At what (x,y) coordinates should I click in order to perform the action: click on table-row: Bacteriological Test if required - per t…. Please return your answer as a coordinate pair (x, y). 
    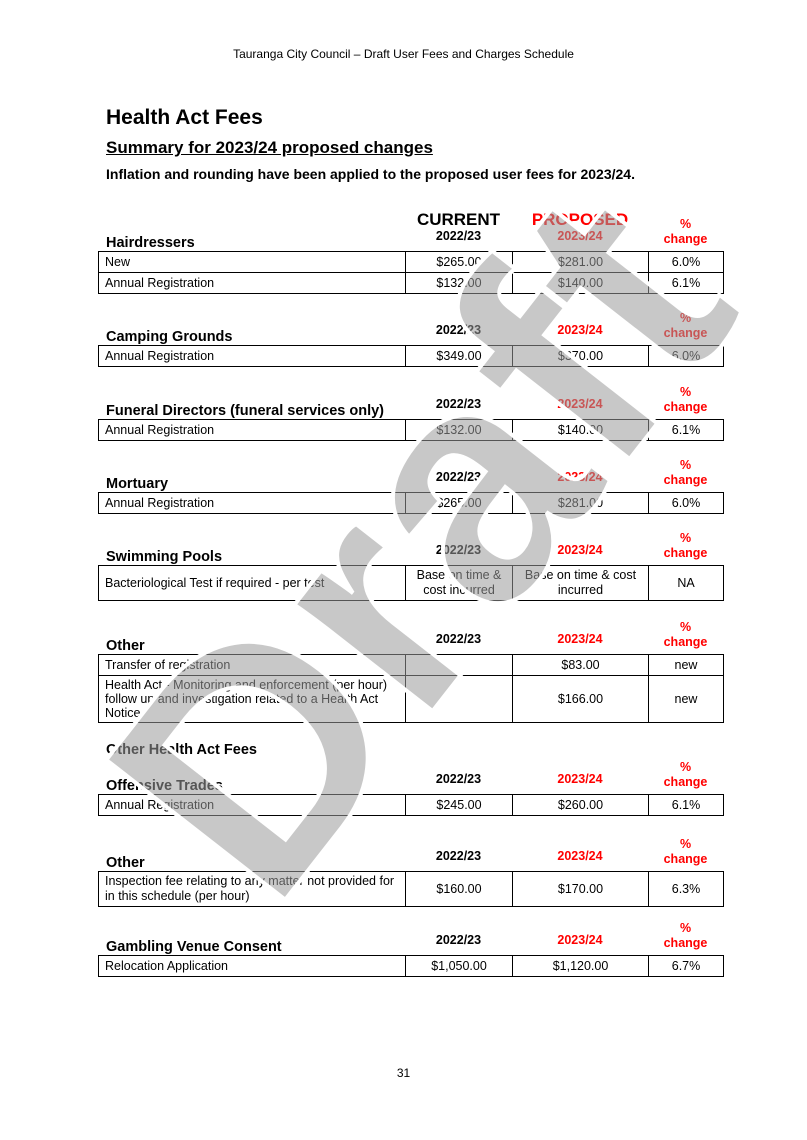
    Looking at the image, I should click on (411, 583).